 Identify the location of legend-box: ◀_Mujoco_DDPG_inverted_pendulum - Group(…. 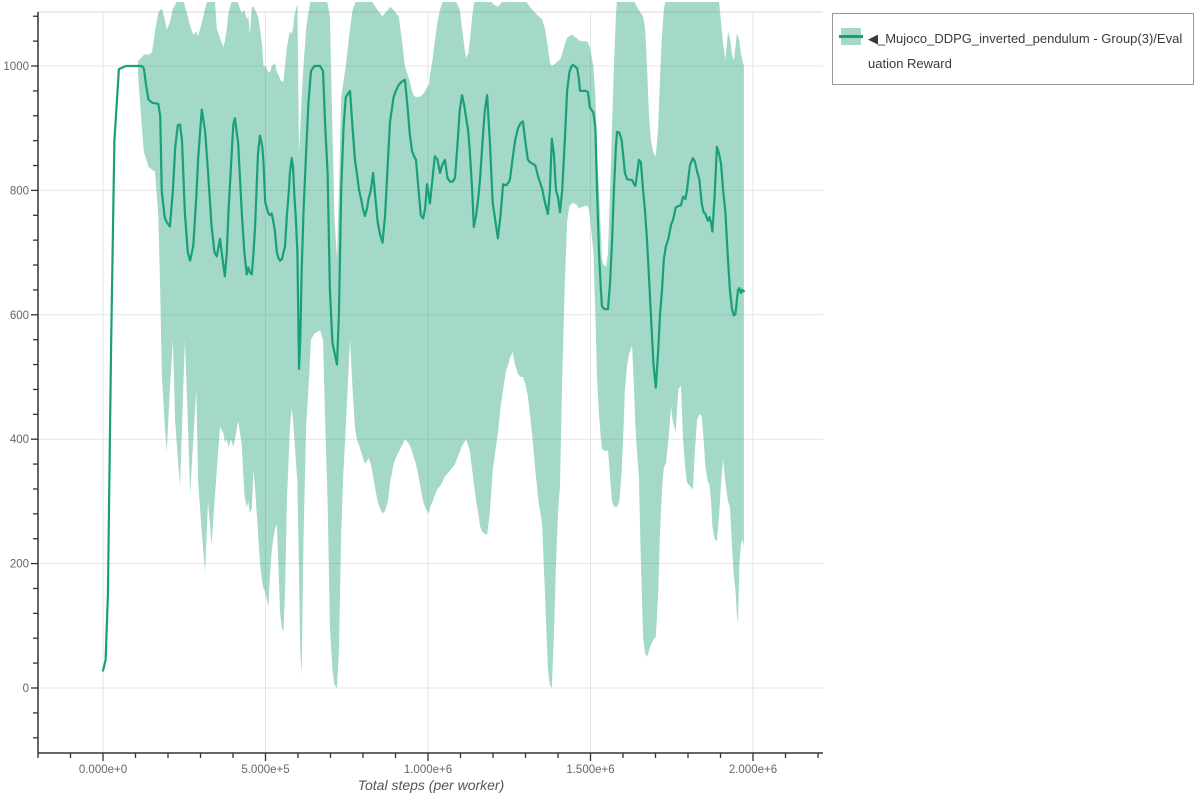
(1013, 49).